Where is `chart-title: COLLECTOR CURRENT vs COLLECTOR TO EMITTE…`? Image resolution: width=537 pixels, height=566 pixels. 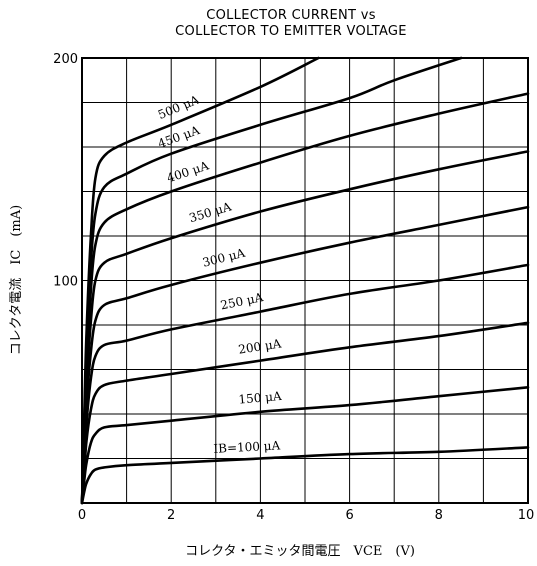 chart-title: COLLECTOR CURRENT vs COLLECTOR TO EMITTE… is located at coordinates (291, 23).